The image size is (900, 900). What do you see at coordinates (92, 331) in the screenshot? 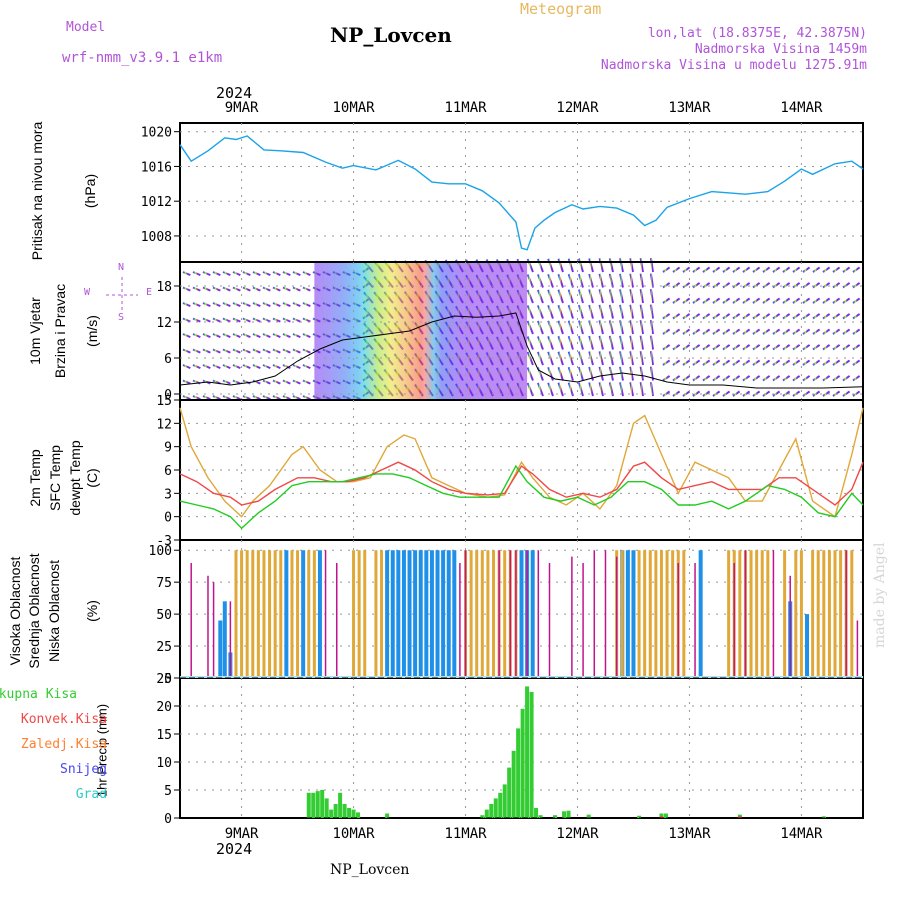
I see `wind-unit: (m/s)` at bounding box center [92, 331].